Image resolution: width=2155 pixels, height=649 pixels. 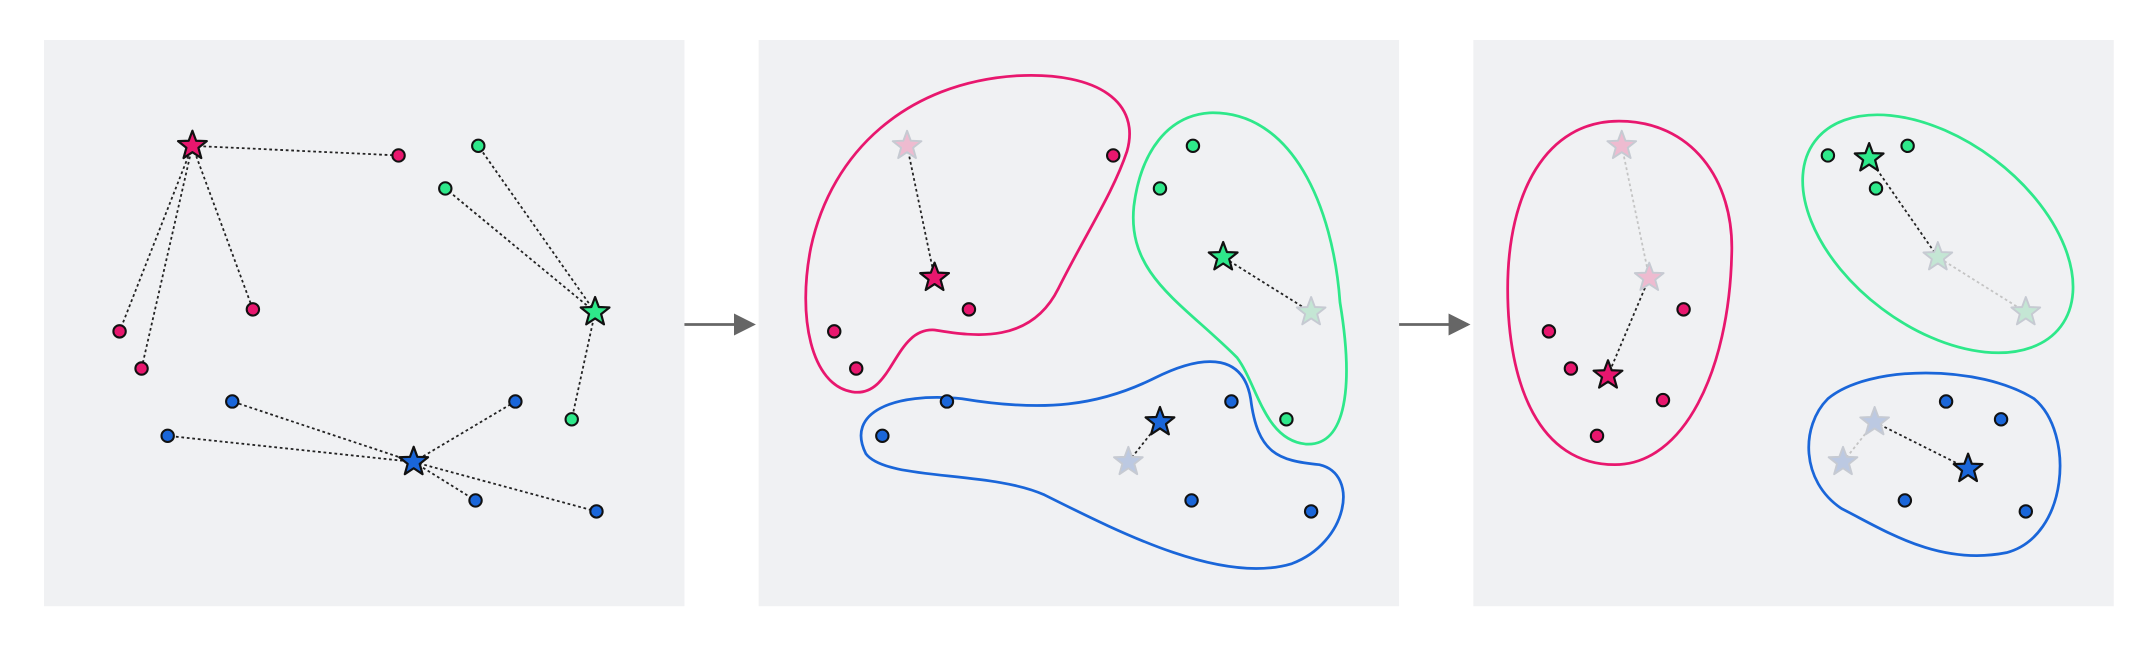 I want to click on panel-2-points, so click(x=1077, y=324).